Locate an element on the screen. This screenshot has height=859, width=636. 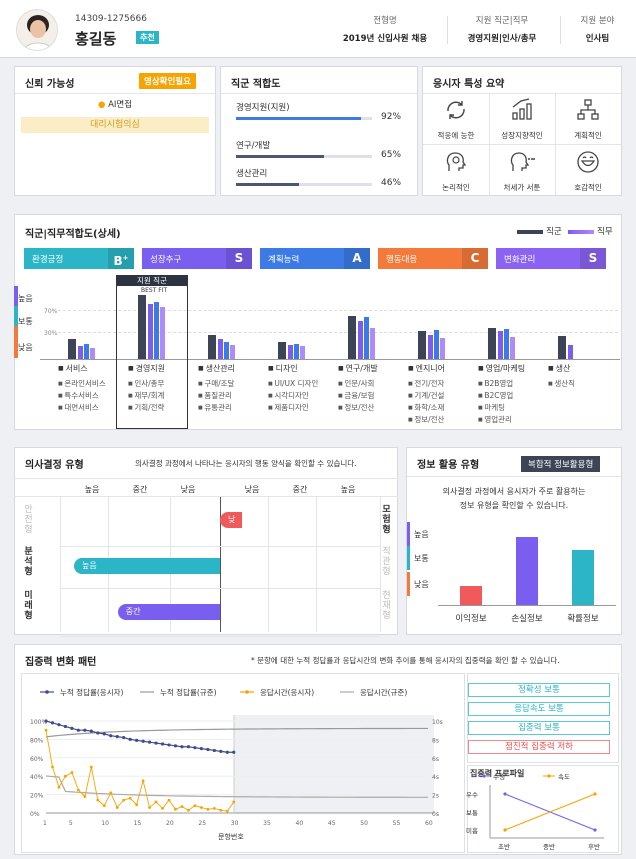
y-left-tick: 40% is located at coordinates (37, 777).